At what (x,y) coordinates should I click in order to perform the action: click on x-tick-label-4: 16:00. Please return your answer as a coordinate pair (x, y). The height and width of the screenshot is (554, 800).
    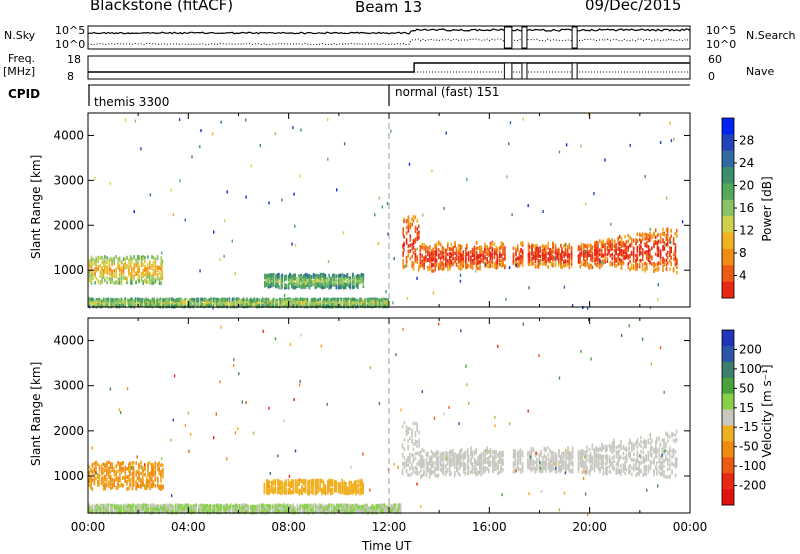
    Looking at the image, I should click on (489, 527).